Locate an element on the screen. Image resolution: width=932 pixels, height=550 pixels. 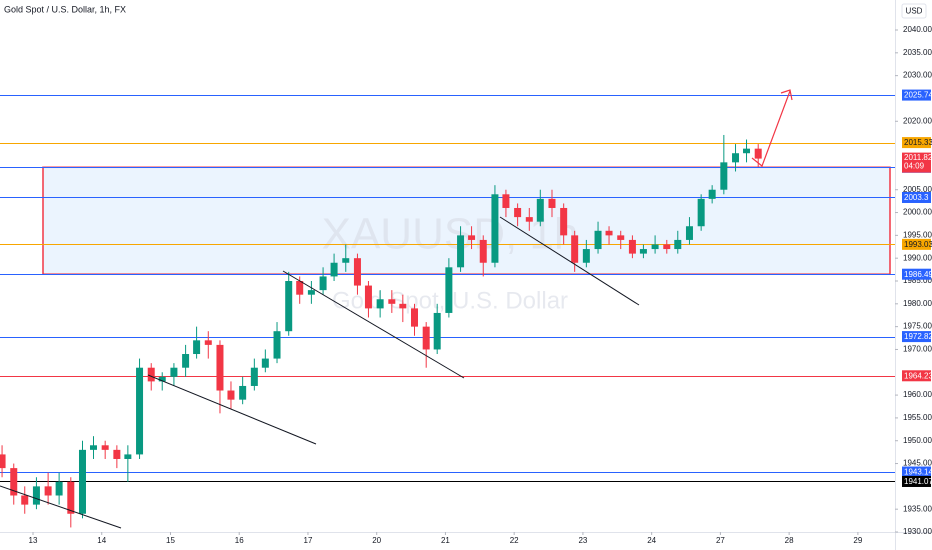
y-tick-label: 1960.00 is located at coordinates (917, 394).